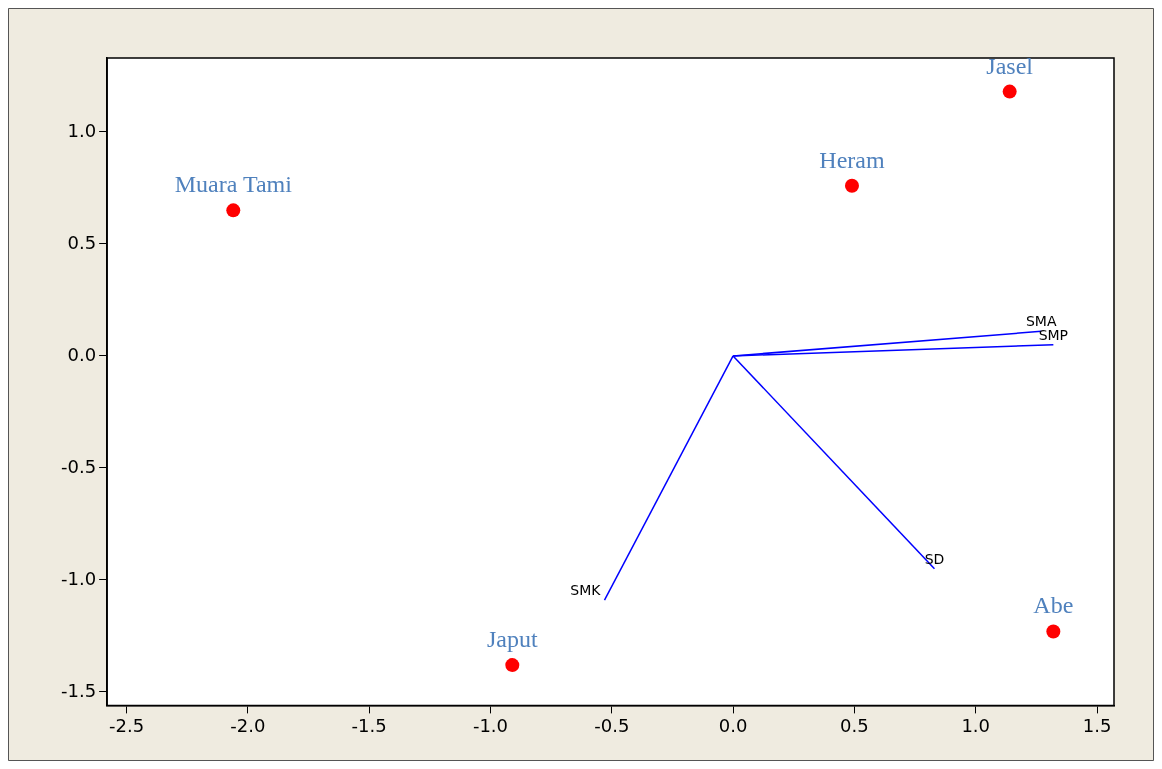 The image size is (1162, 769). Describe the element at coordinates (248, 725) in the screenshot. I see `x-tick-label: -2.0` at that location.